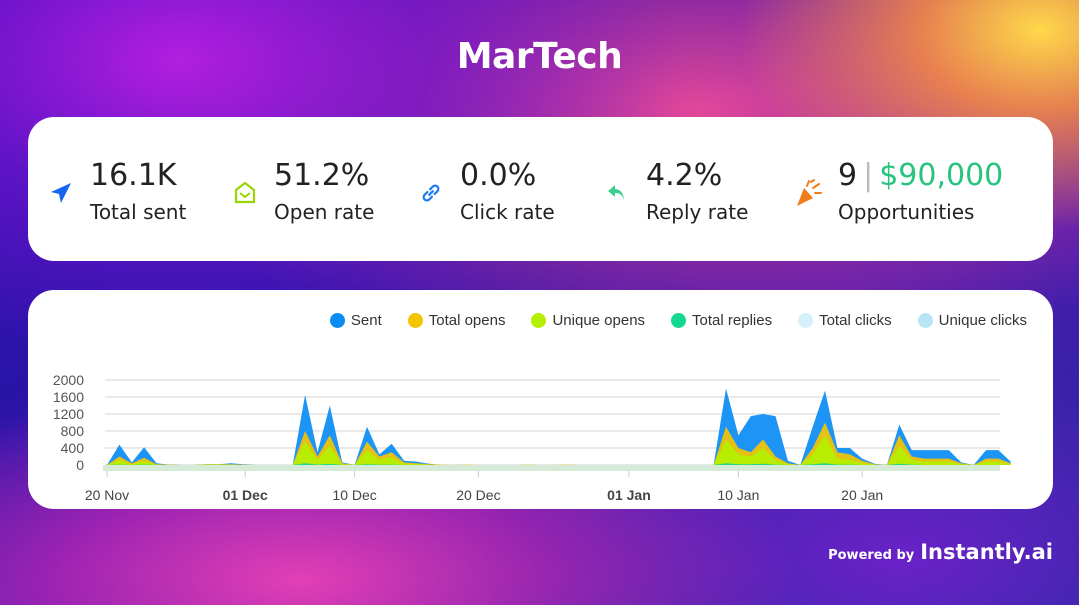  I want to click on stat-opportunities: 9 | $90,000 Opportunities, so click(898, 193).